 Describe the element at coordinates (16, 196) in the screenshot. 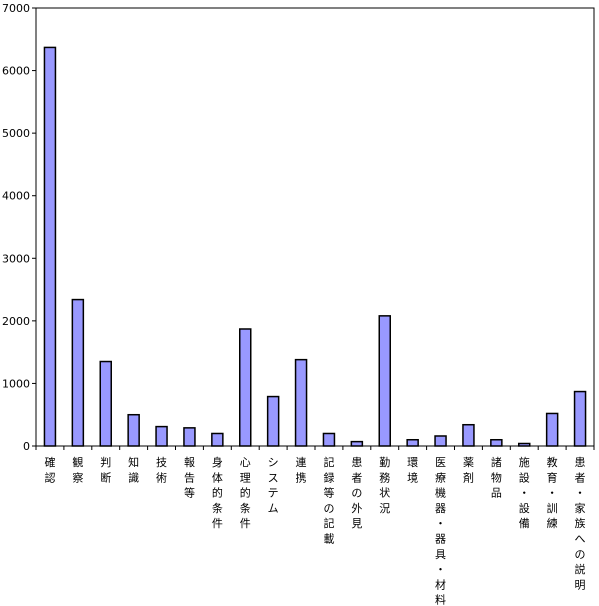

I see `y-tick-label: 4000` at that location.